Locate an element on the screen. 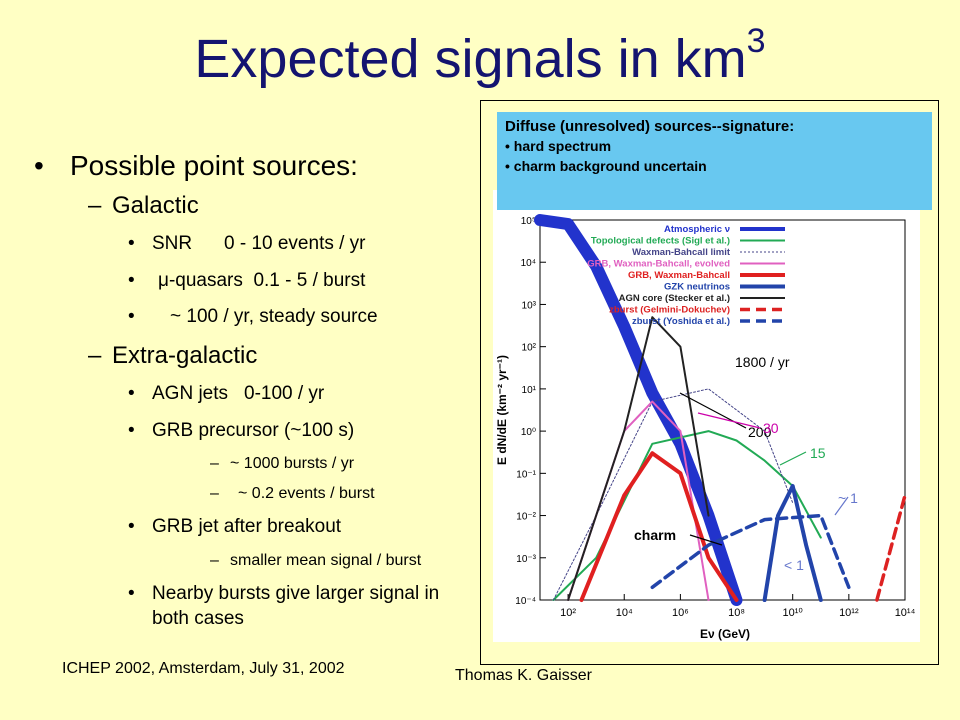 This screenshot has height=720, width=960. legend-entry: GZK neutrinos is located at coordinates (697, 287).